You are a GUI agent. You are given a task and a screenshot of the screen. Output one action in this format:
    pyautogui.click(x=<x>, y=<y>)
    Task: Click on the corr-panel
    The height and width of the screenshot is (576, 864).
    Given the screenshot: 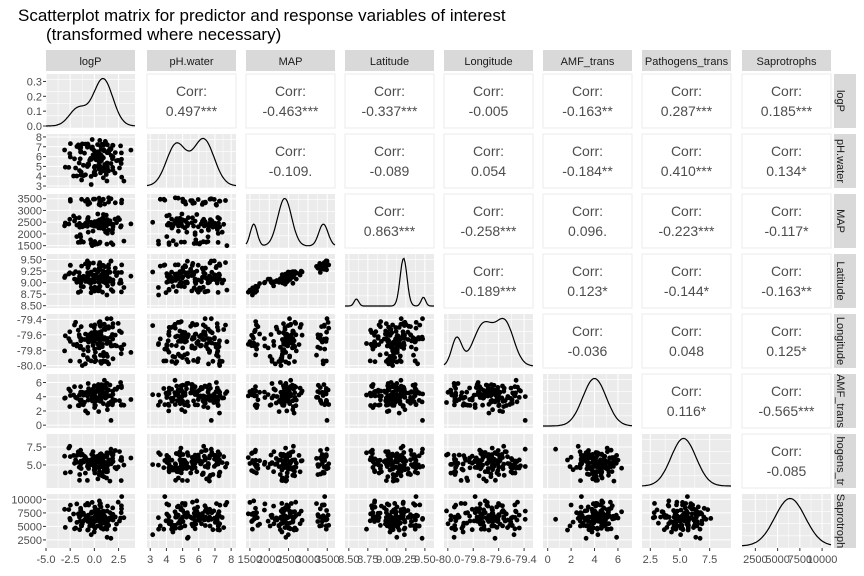 What is the action you would take?
    pyautogui.click(x=686, y=101)
    